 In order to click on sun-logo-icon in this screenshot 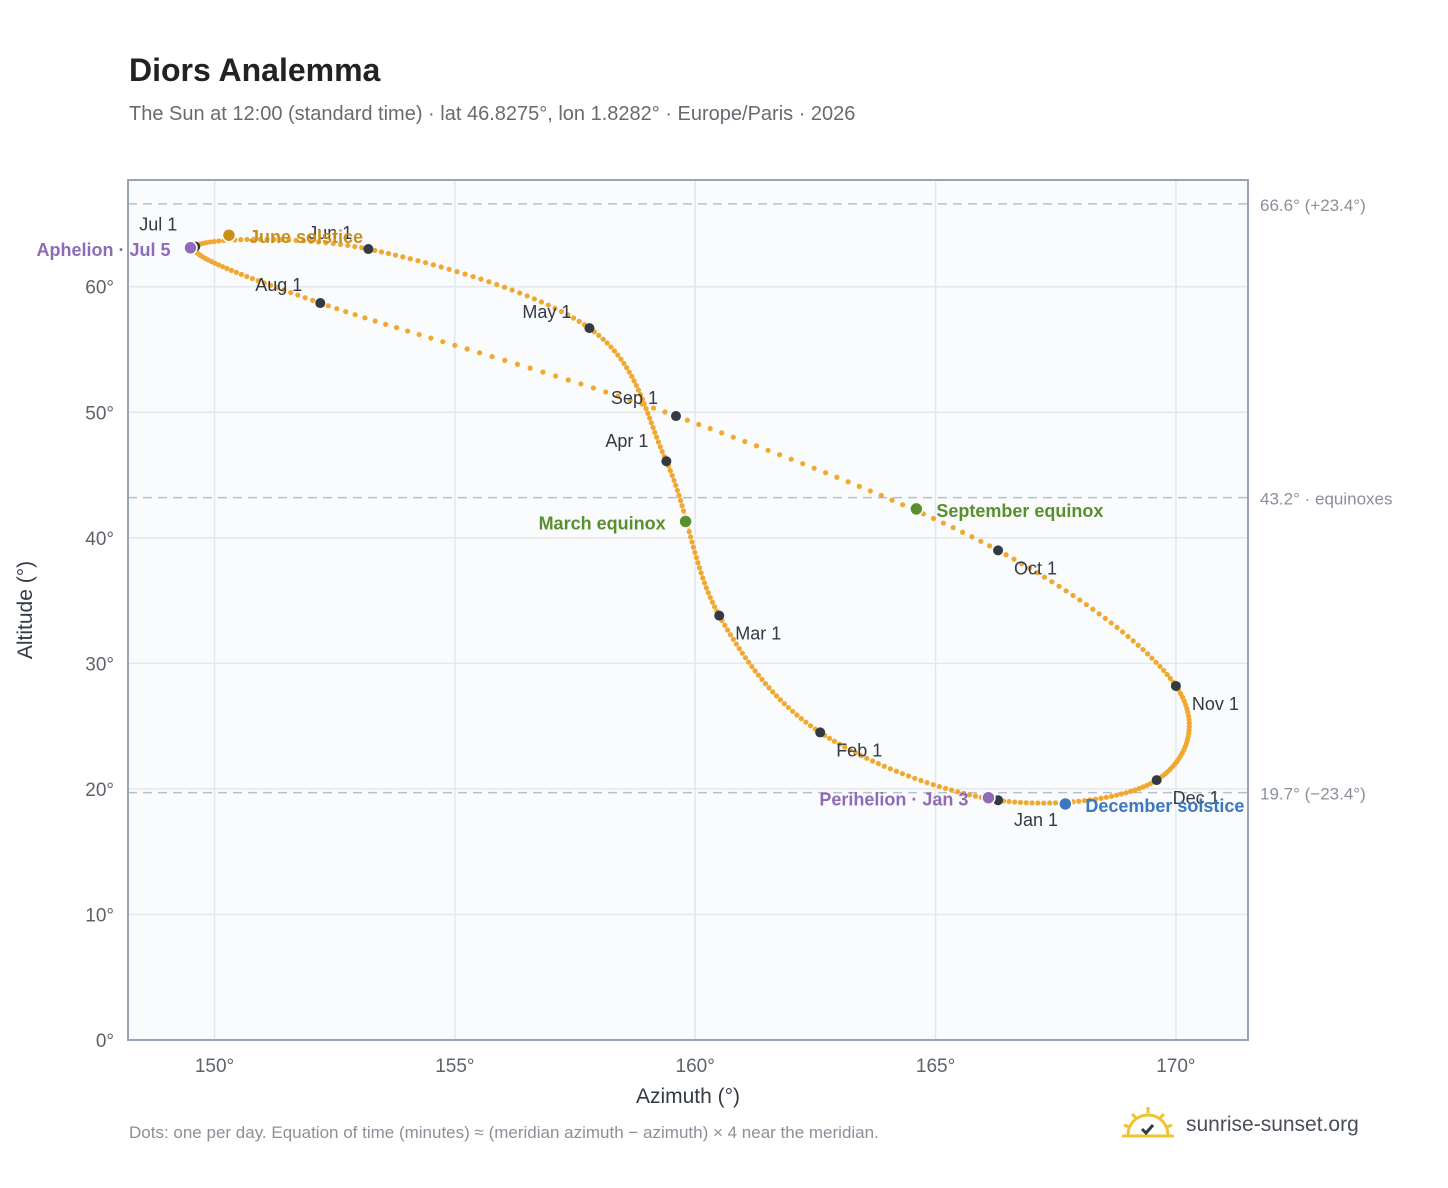, I will do `click(1148, 1122)`.